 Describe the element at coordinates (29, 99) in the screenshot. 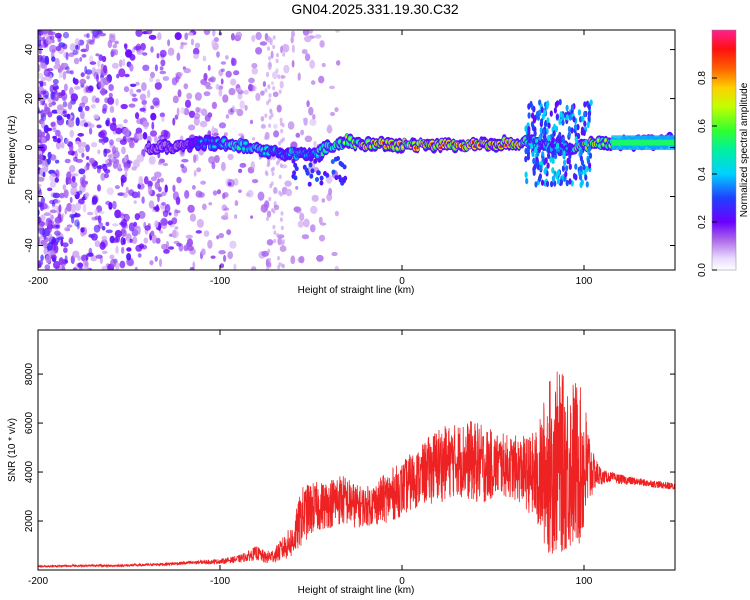

I see `spectrogram-ytick-label: 20` at that location.